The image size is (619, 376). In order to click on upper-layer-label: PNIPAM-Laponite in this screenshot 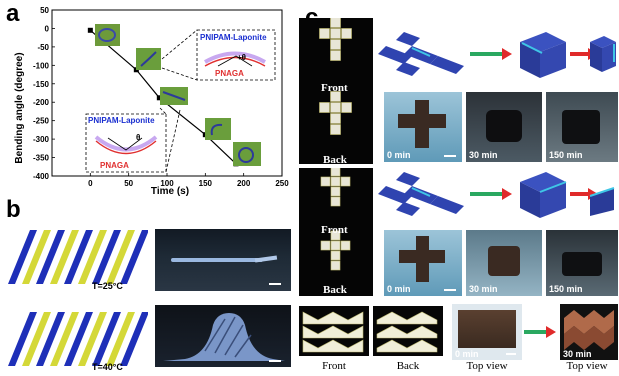, I will do `click(233, 37)`.